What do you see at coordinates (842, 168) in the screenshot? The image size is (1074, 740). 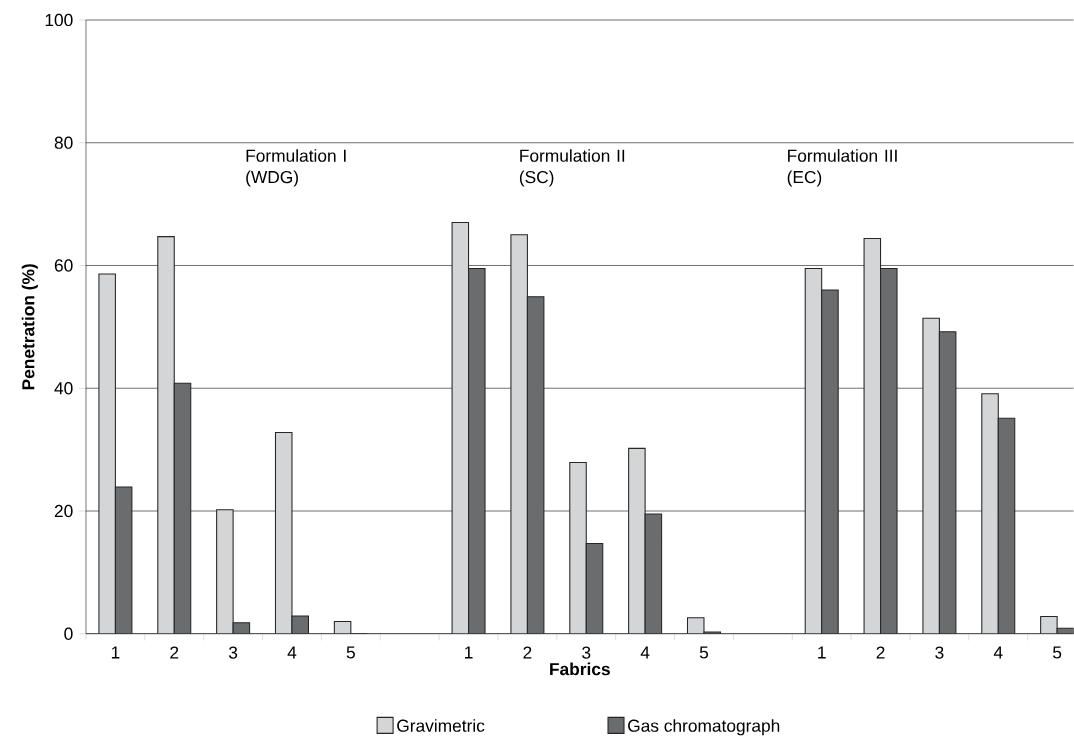 I see `annotation: Formulation III (EC)` at bounding box center [842, 168].